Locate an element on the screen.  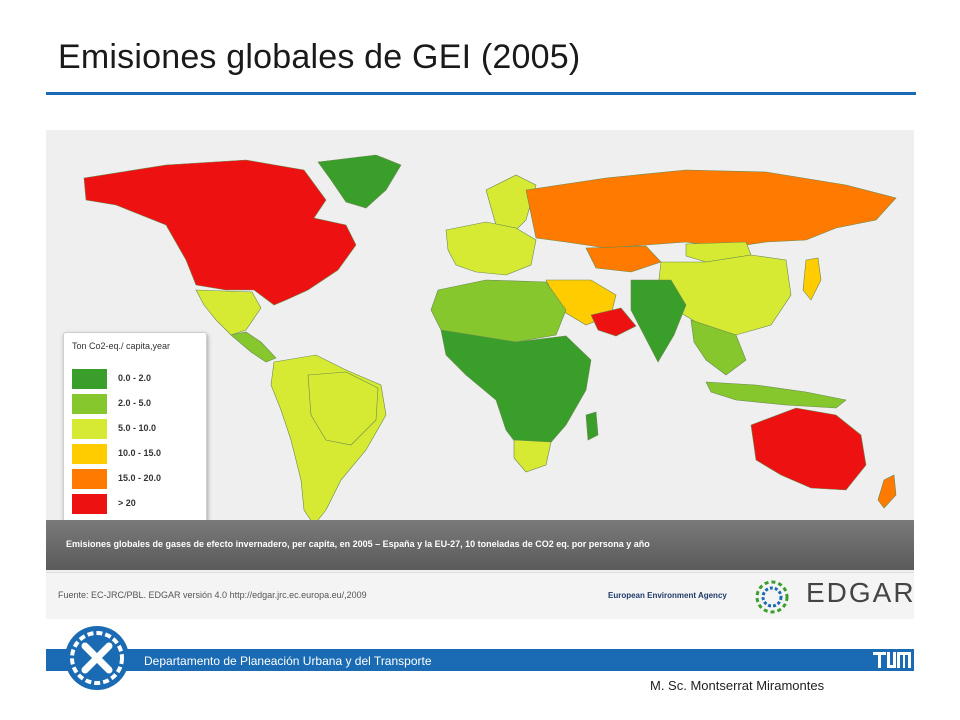
legend-label: 0.0 - 2.0 is located at coordinates (135, 378).